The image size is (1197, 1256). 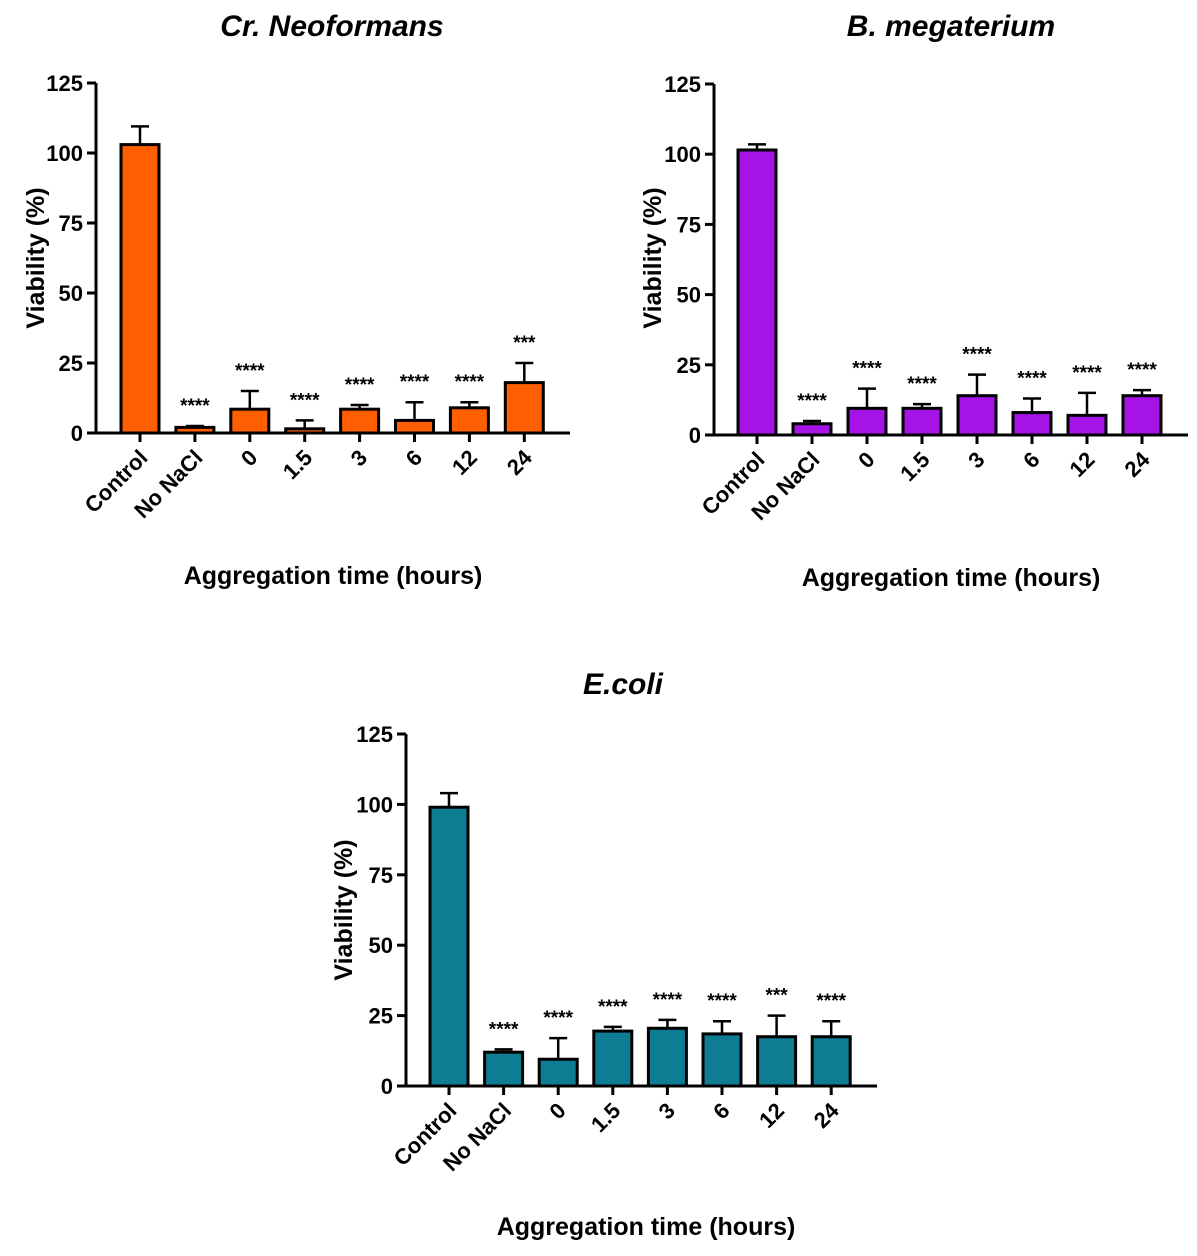 What do you see at coordinates (951, 26) in the screenshot?
I see `chart-title: B. megaterium` at bounding box center [951, 26].